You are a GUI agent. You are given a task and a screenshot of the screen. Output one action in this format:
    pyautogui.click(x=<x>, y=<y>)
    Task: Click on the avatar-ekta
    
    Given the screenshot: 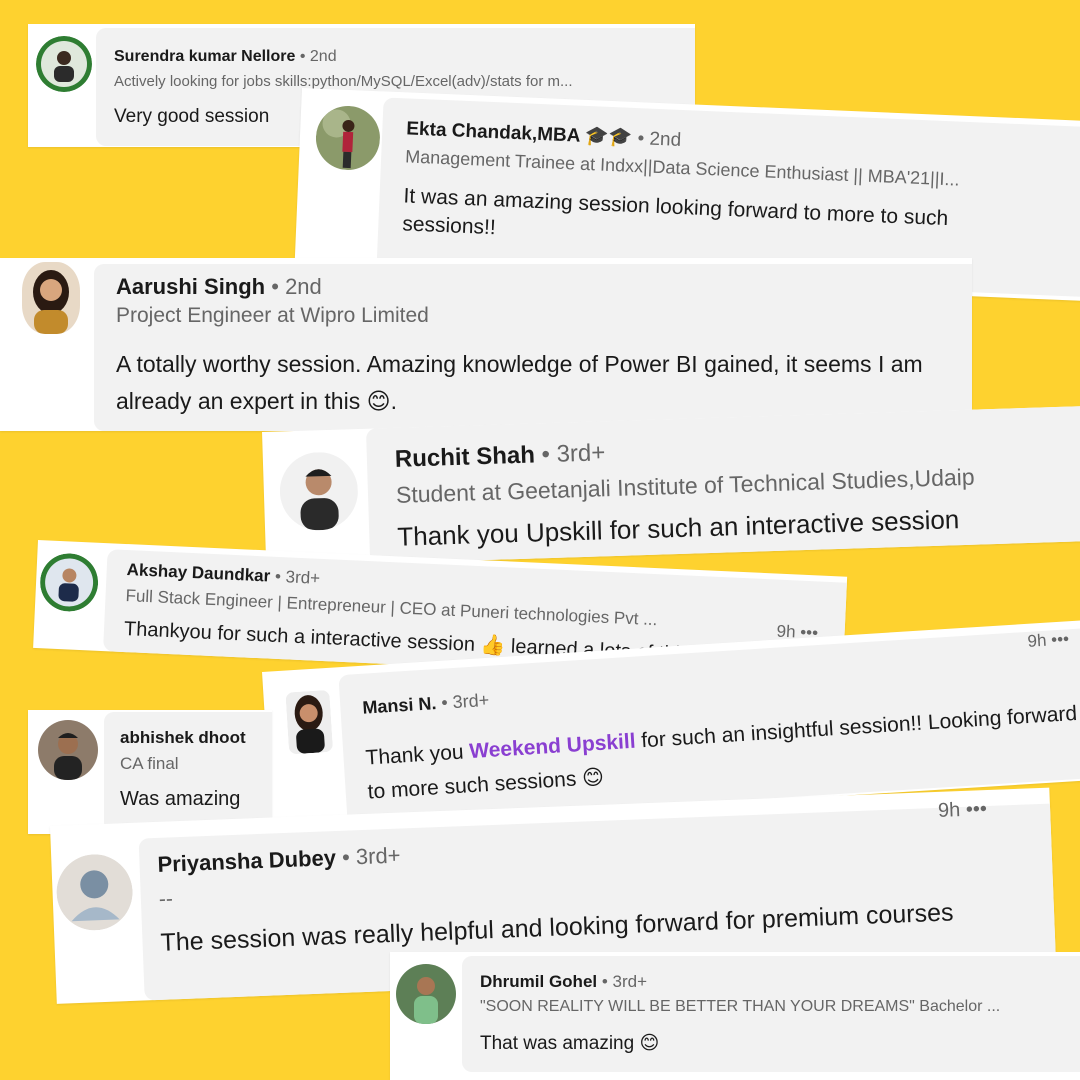 What is the action you would take?
    pyautogui.click(x=348, y=138)
    